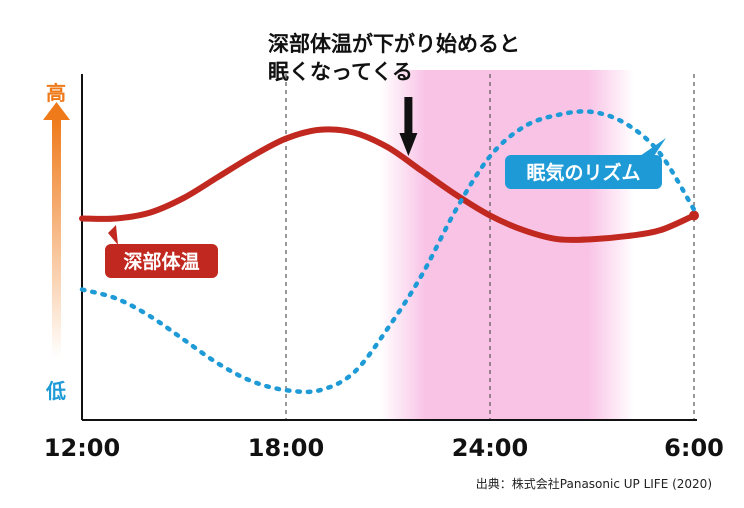  What do you see at coordinates (55, 391) in the screenshot?
I see `y-low-label: 低` at bounding box center [55, 391].